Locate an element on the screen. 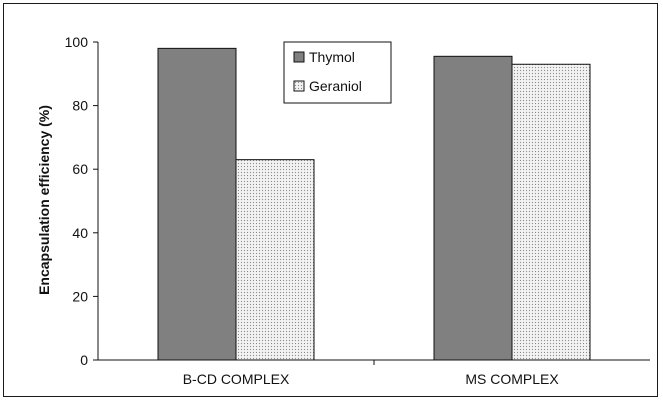 Image resolution: width=663 pixels, height=400 pixels. y-tick-label: 60 is located at coordinates (80, 169).